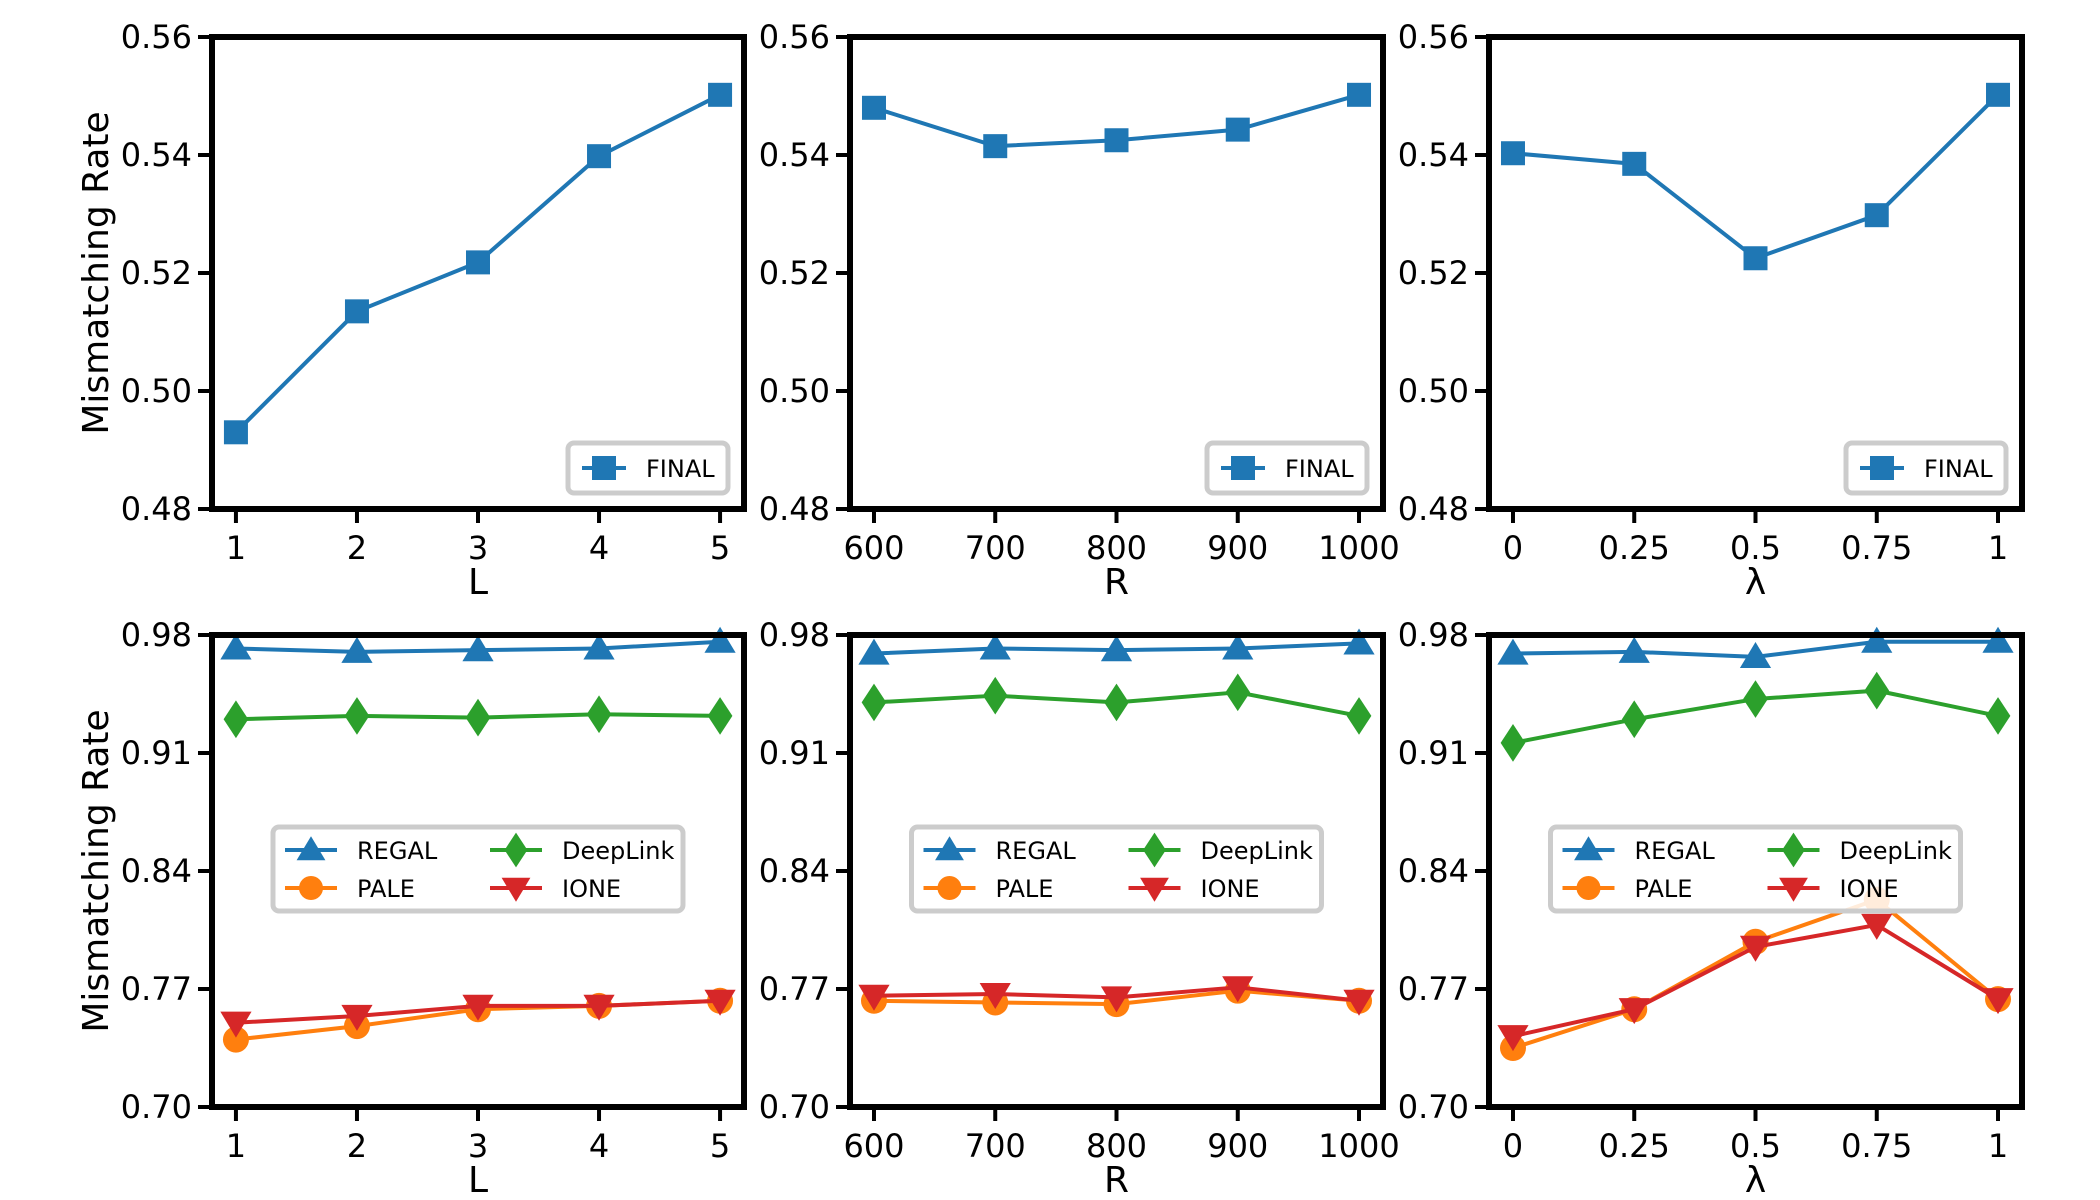  What do you see at coordinates (1755, 548) in the screenshot?
I see `x-tick-label: 0.5` at bounding box center [1755, 548].